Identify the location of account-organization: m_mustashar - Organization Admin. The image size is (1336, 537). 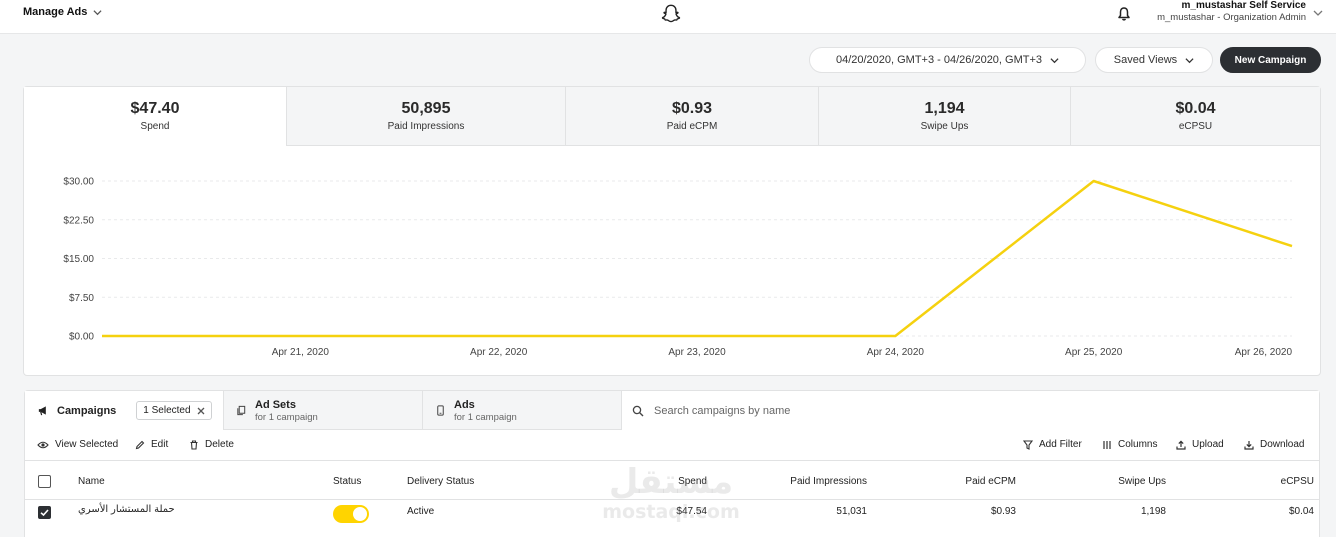
(1231, 17).